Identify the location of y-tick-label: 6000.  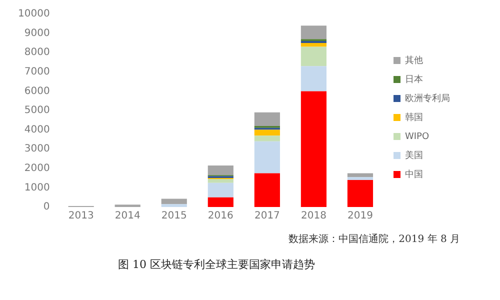
(37, 91).